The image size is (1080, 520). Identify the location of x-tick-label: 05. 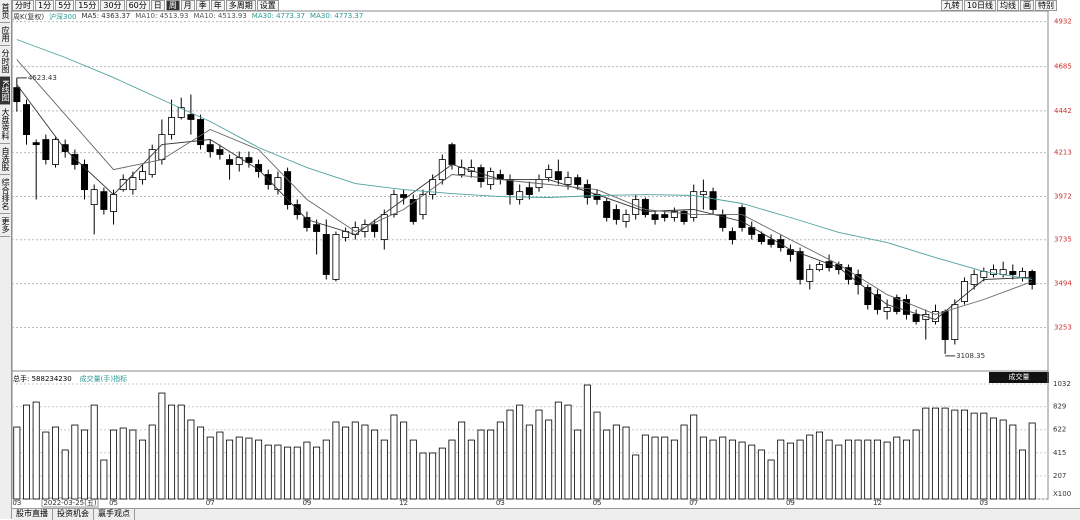
(597, 503).